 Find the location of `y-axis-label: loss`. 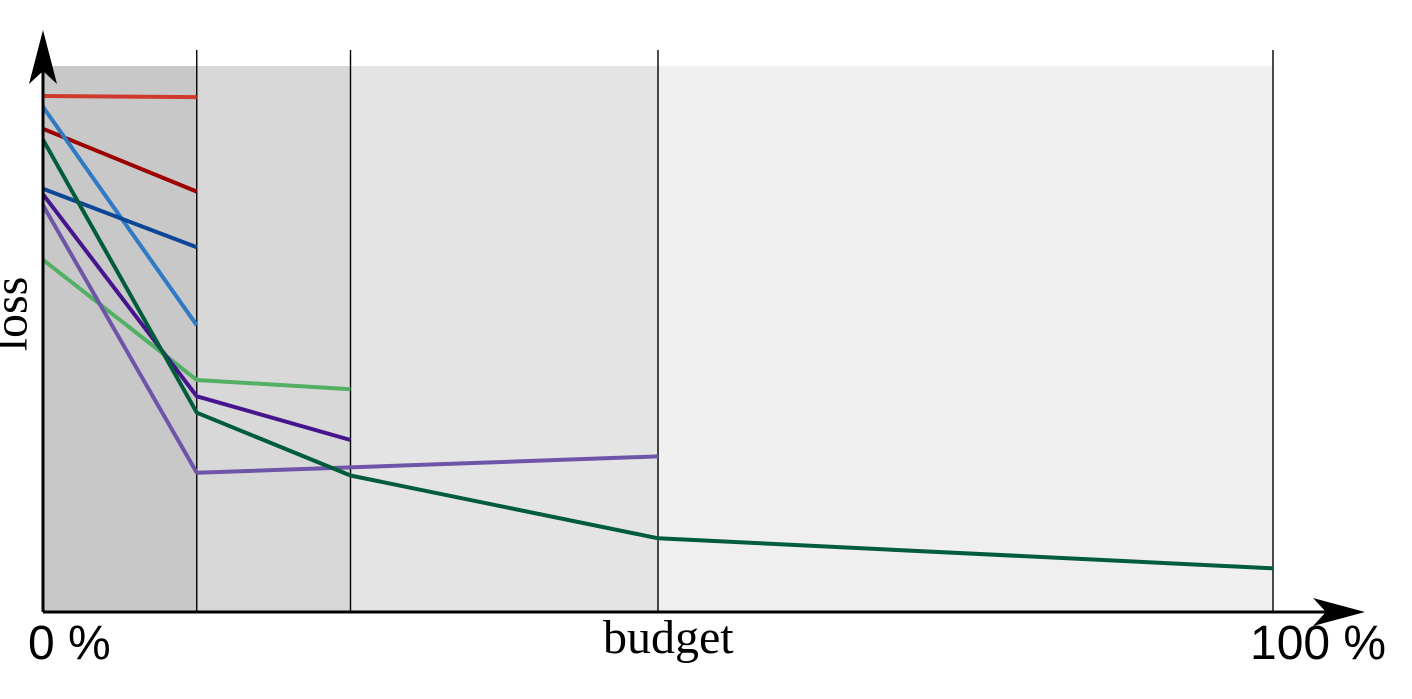

y-axis-label: loss is located at coordinates (19, 314).